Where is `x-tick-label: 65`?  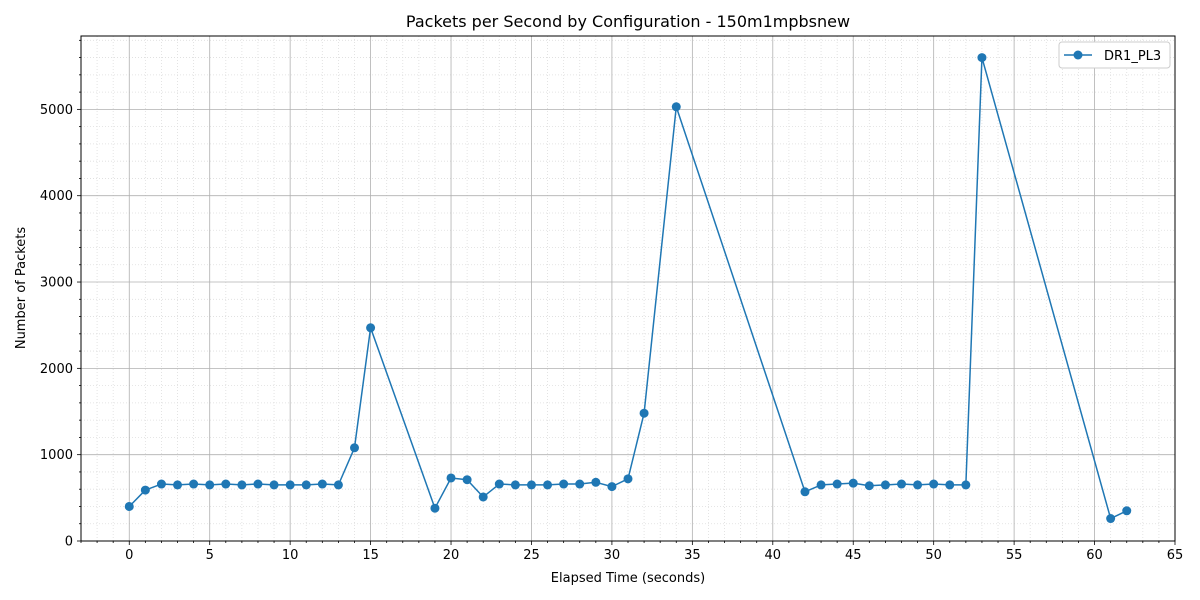 x-tick-label: 65 is located at coordinates (1175, 555).